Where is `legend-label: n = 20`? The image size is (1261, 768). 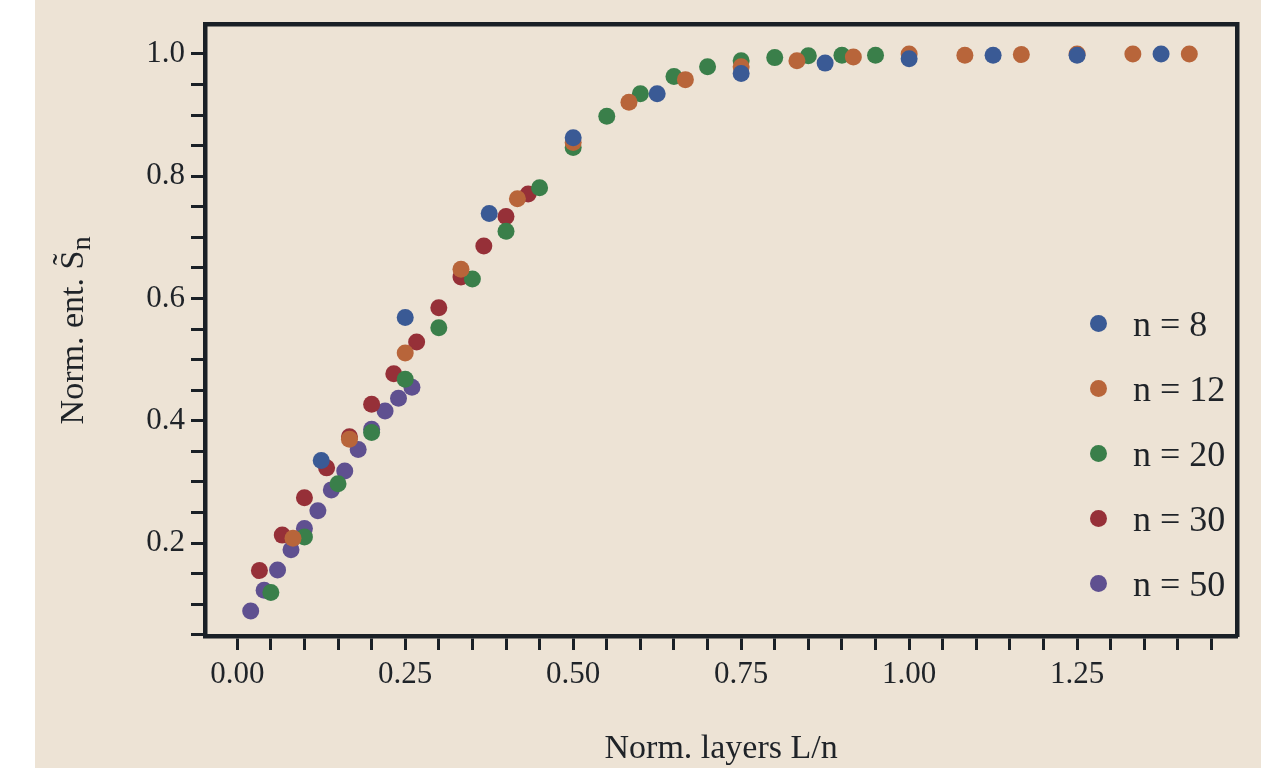 legend-label: n = 20 is located at coordinates (1179, 453).